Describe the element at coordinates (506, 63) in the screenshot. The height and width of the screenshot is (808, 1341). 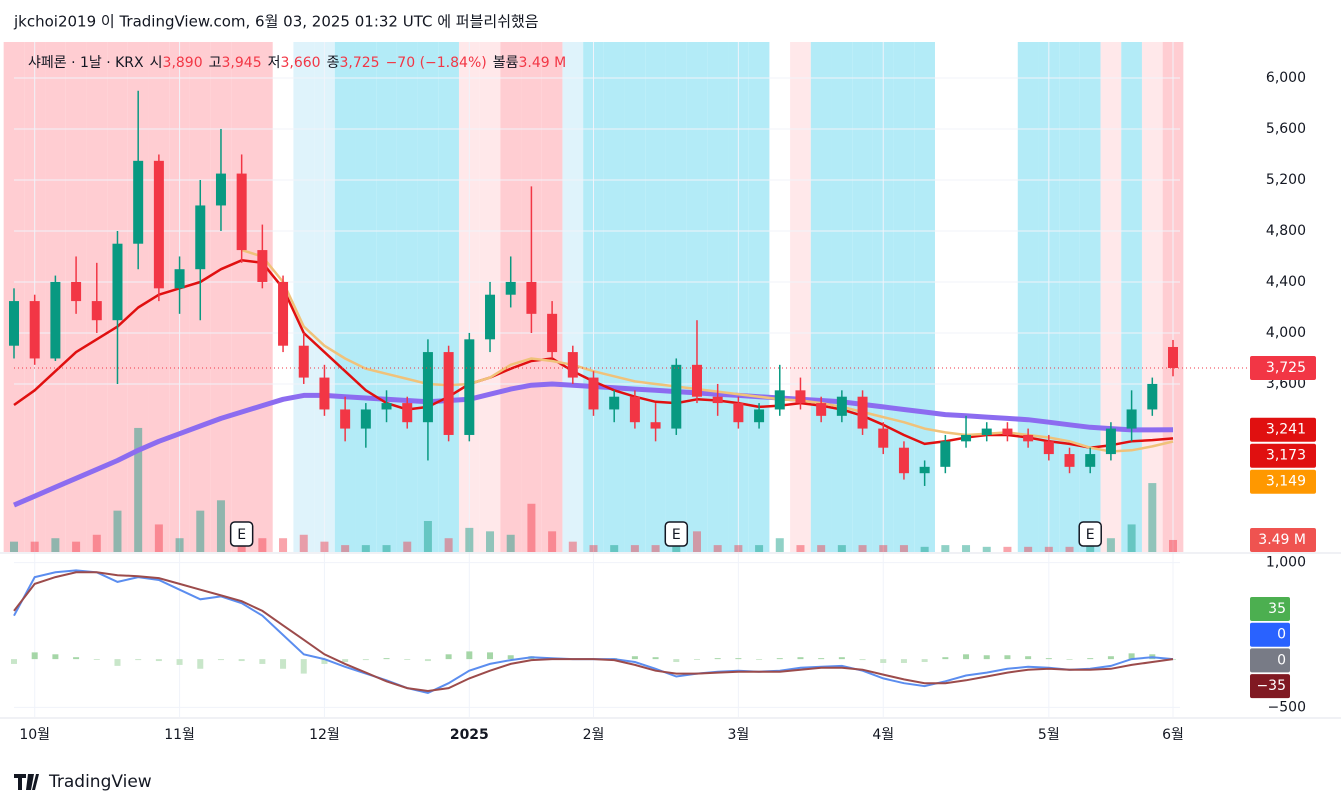
I see `legend-text: 볼륨` at that location.